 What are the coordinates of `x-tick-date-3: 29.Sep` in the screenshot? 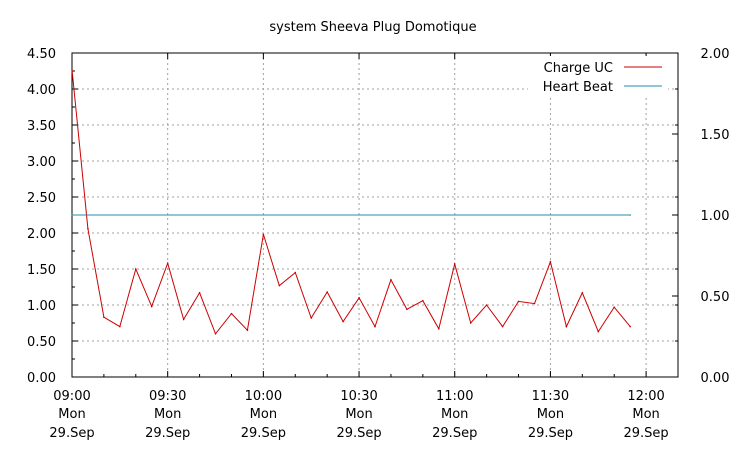 It's located at (358, 433).